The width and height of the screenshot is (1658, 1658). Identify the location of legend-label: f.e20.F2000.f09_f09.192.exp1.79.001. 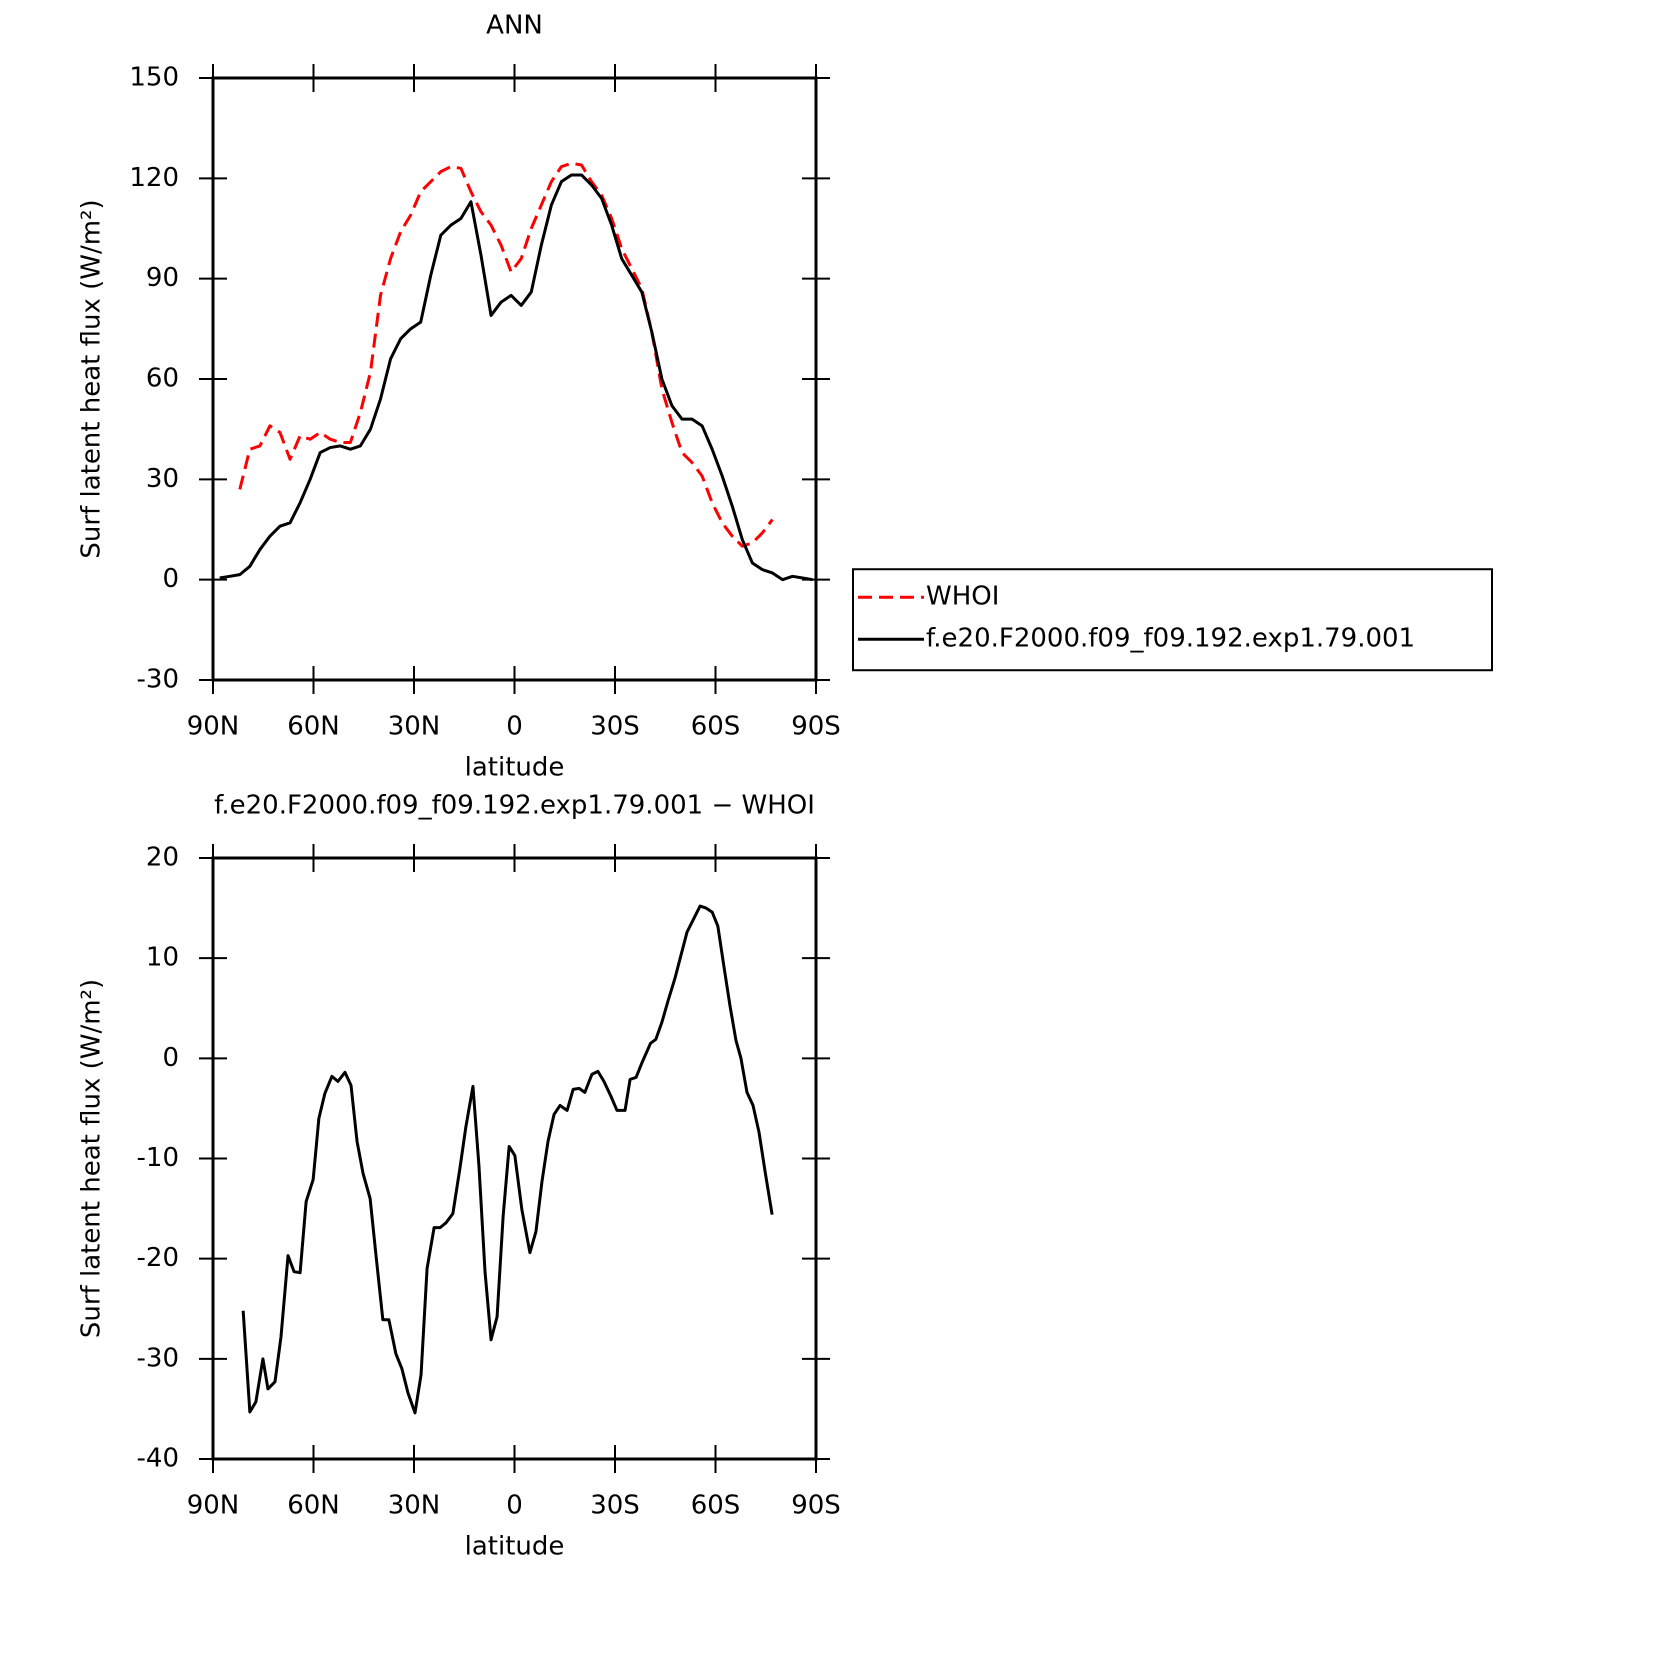
(1170, 639).